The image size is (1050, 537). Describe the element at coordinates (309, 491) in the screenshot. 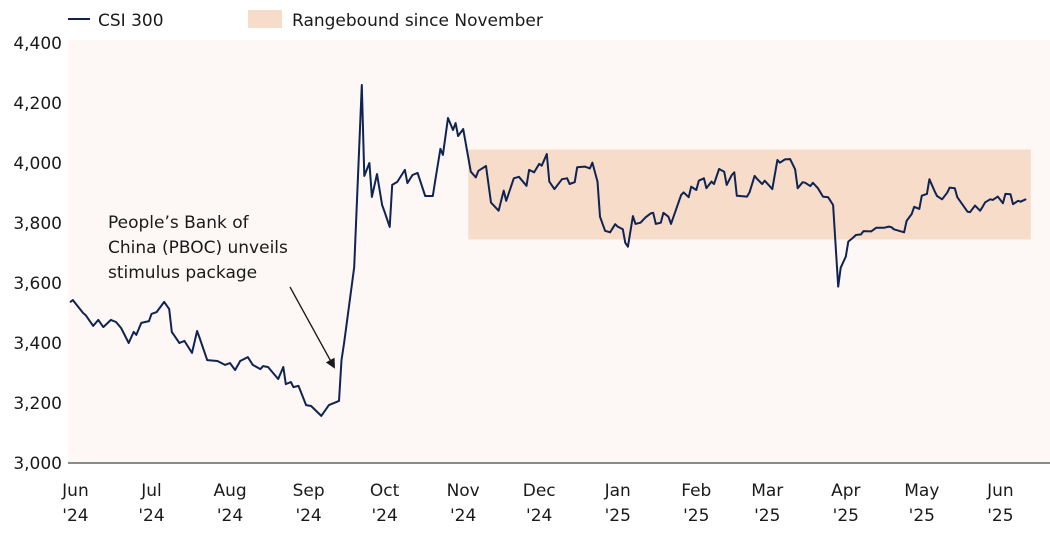

I see `x-tick-month: Sep` at that location.